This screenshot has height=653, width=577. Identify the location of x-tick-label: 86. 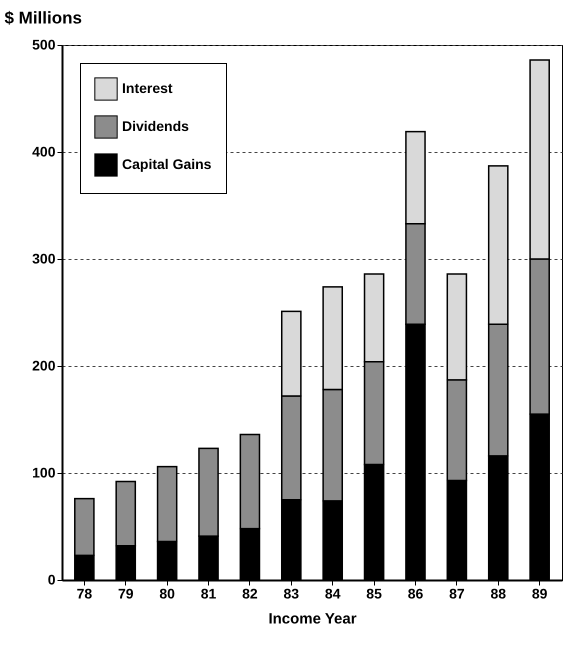
(416, 594).